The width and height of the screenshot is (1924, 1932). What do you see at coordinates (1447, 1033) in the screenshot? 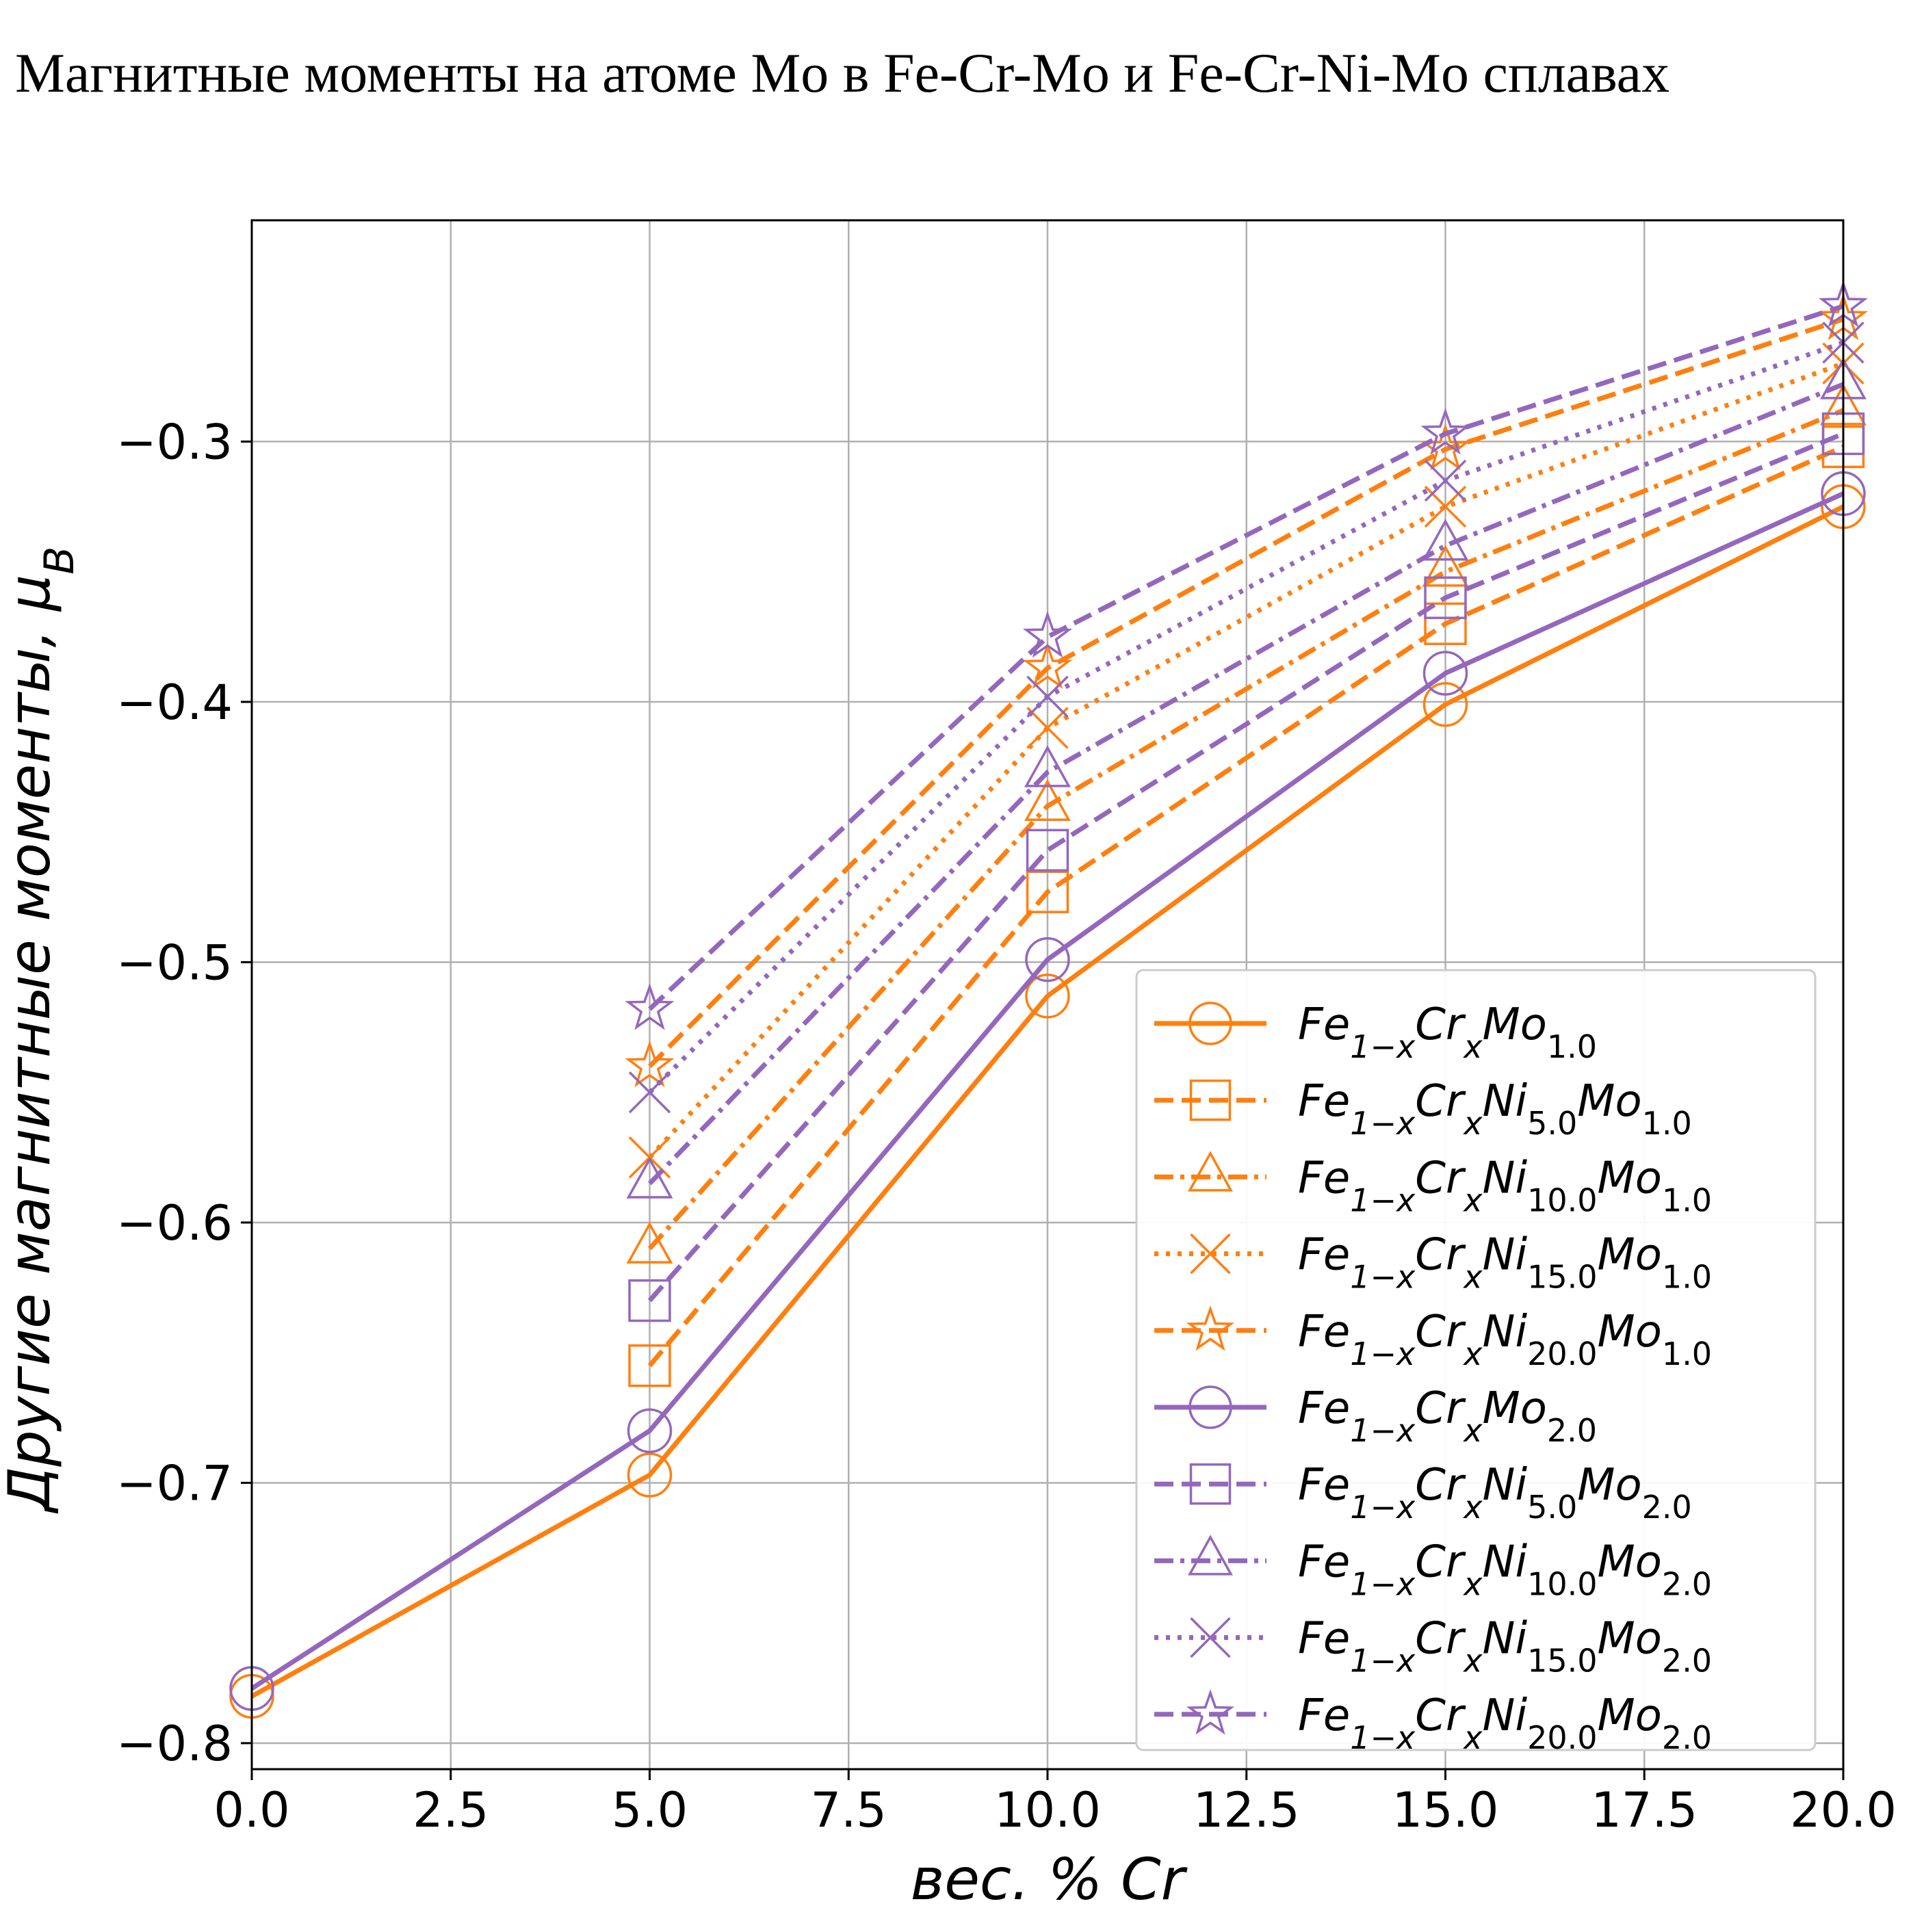
I see `legend-label: Fe1−xCrxMo1.0` at bounding box center [1447, 1033].